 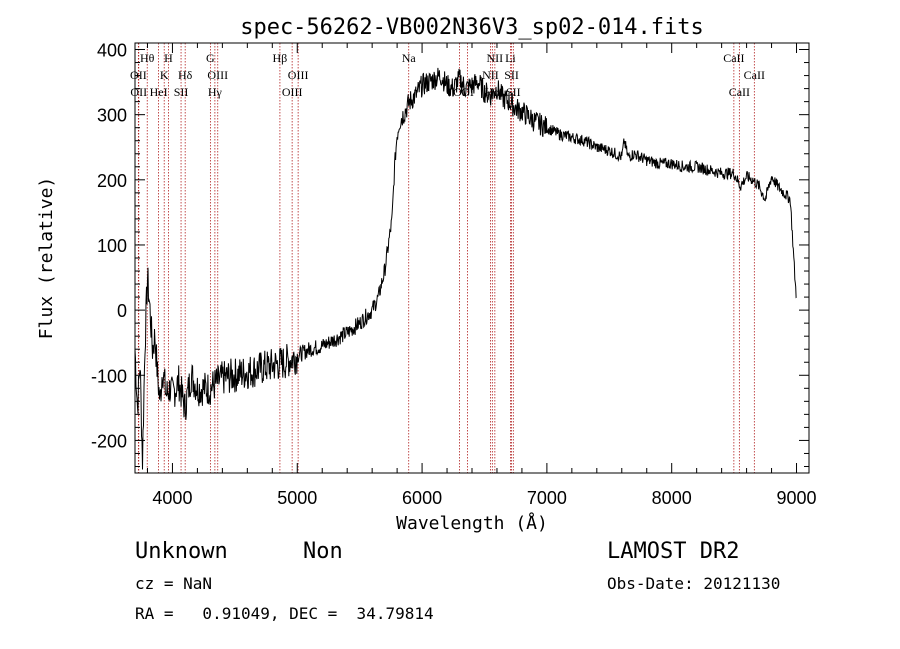 What do you see at coordinates (323, 551) in the screenshot?
I see `object-subclass: Non` at bounding box center [323, 551].